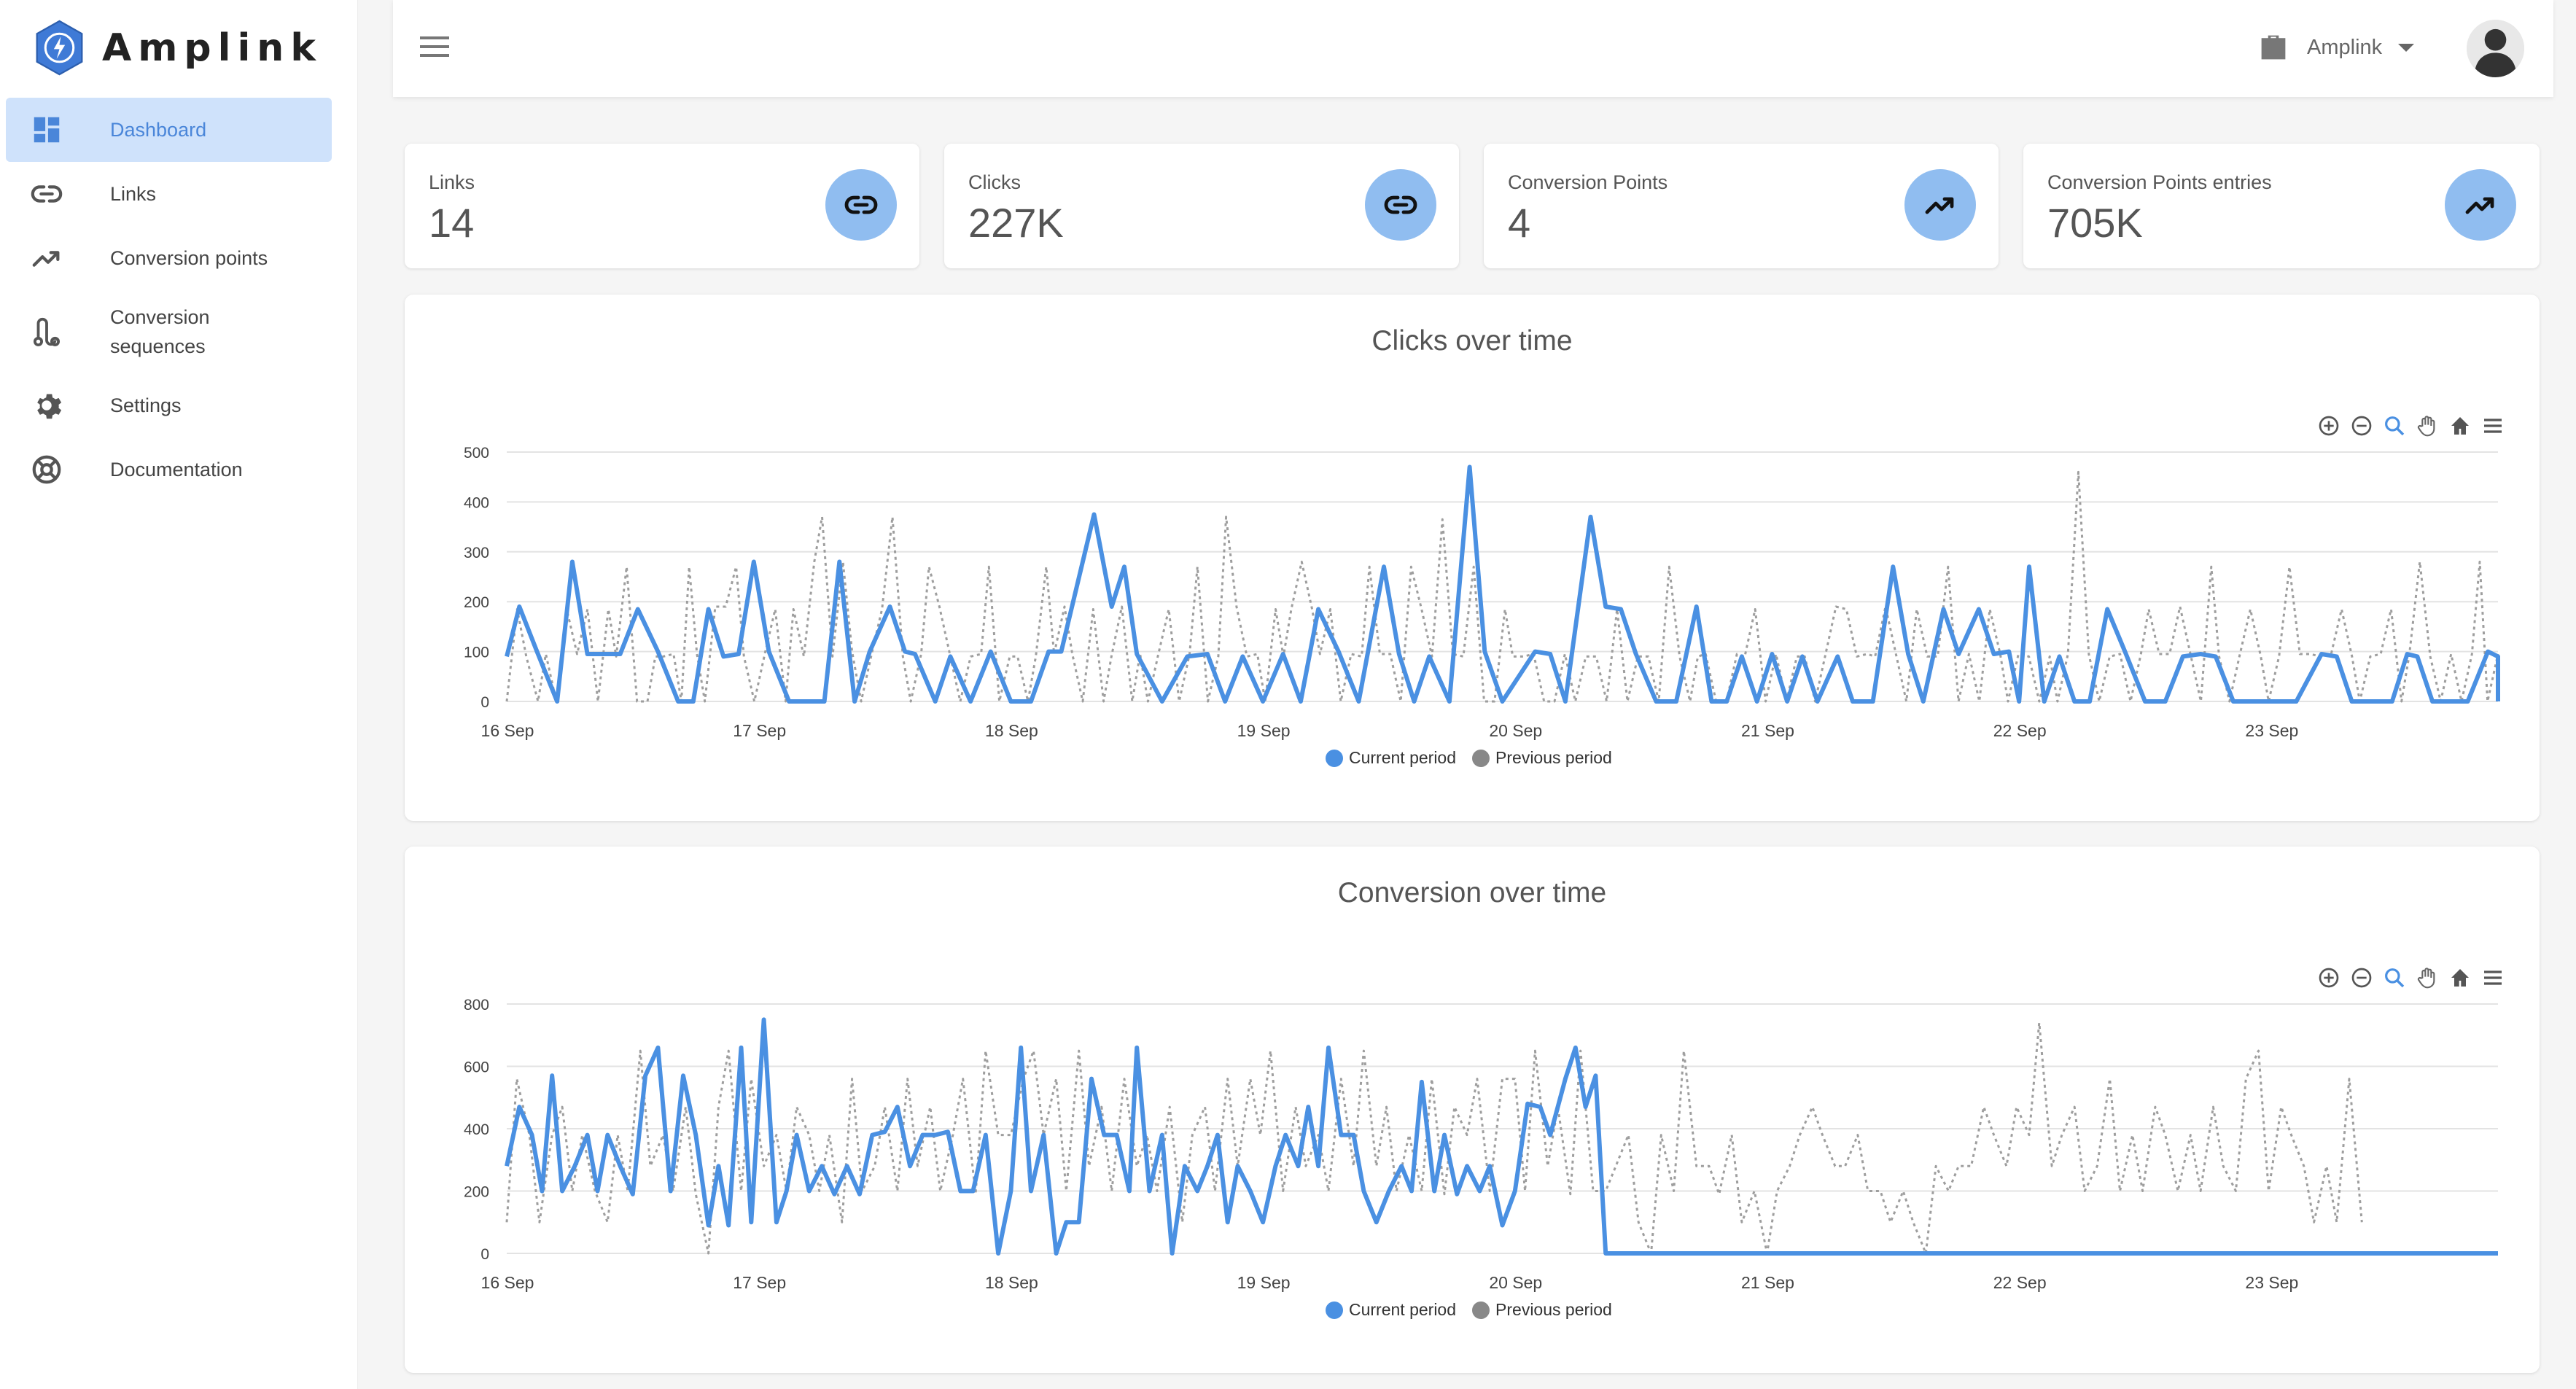 This screenshot has height=1389, width=2576. I want to click on stat-label: Clicks, so click(994, 182).